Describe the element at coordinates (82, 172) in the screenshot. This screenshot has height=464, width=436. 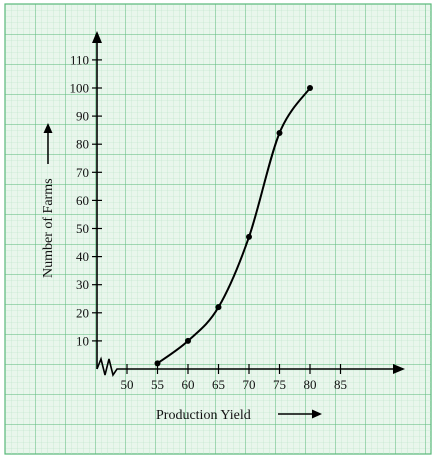
I see `y-tick-label: 70` at that location.